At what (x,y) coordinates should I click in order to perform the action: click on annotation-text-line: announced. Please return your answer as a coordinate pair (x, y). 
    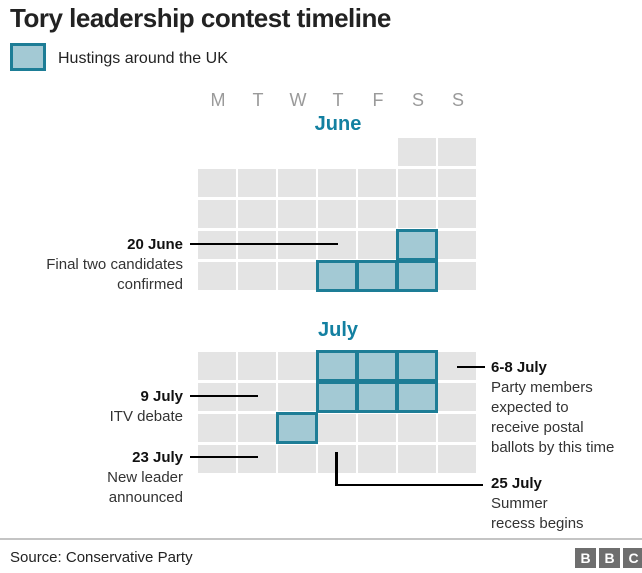
    Looking at the image, I should click on (145, 497).